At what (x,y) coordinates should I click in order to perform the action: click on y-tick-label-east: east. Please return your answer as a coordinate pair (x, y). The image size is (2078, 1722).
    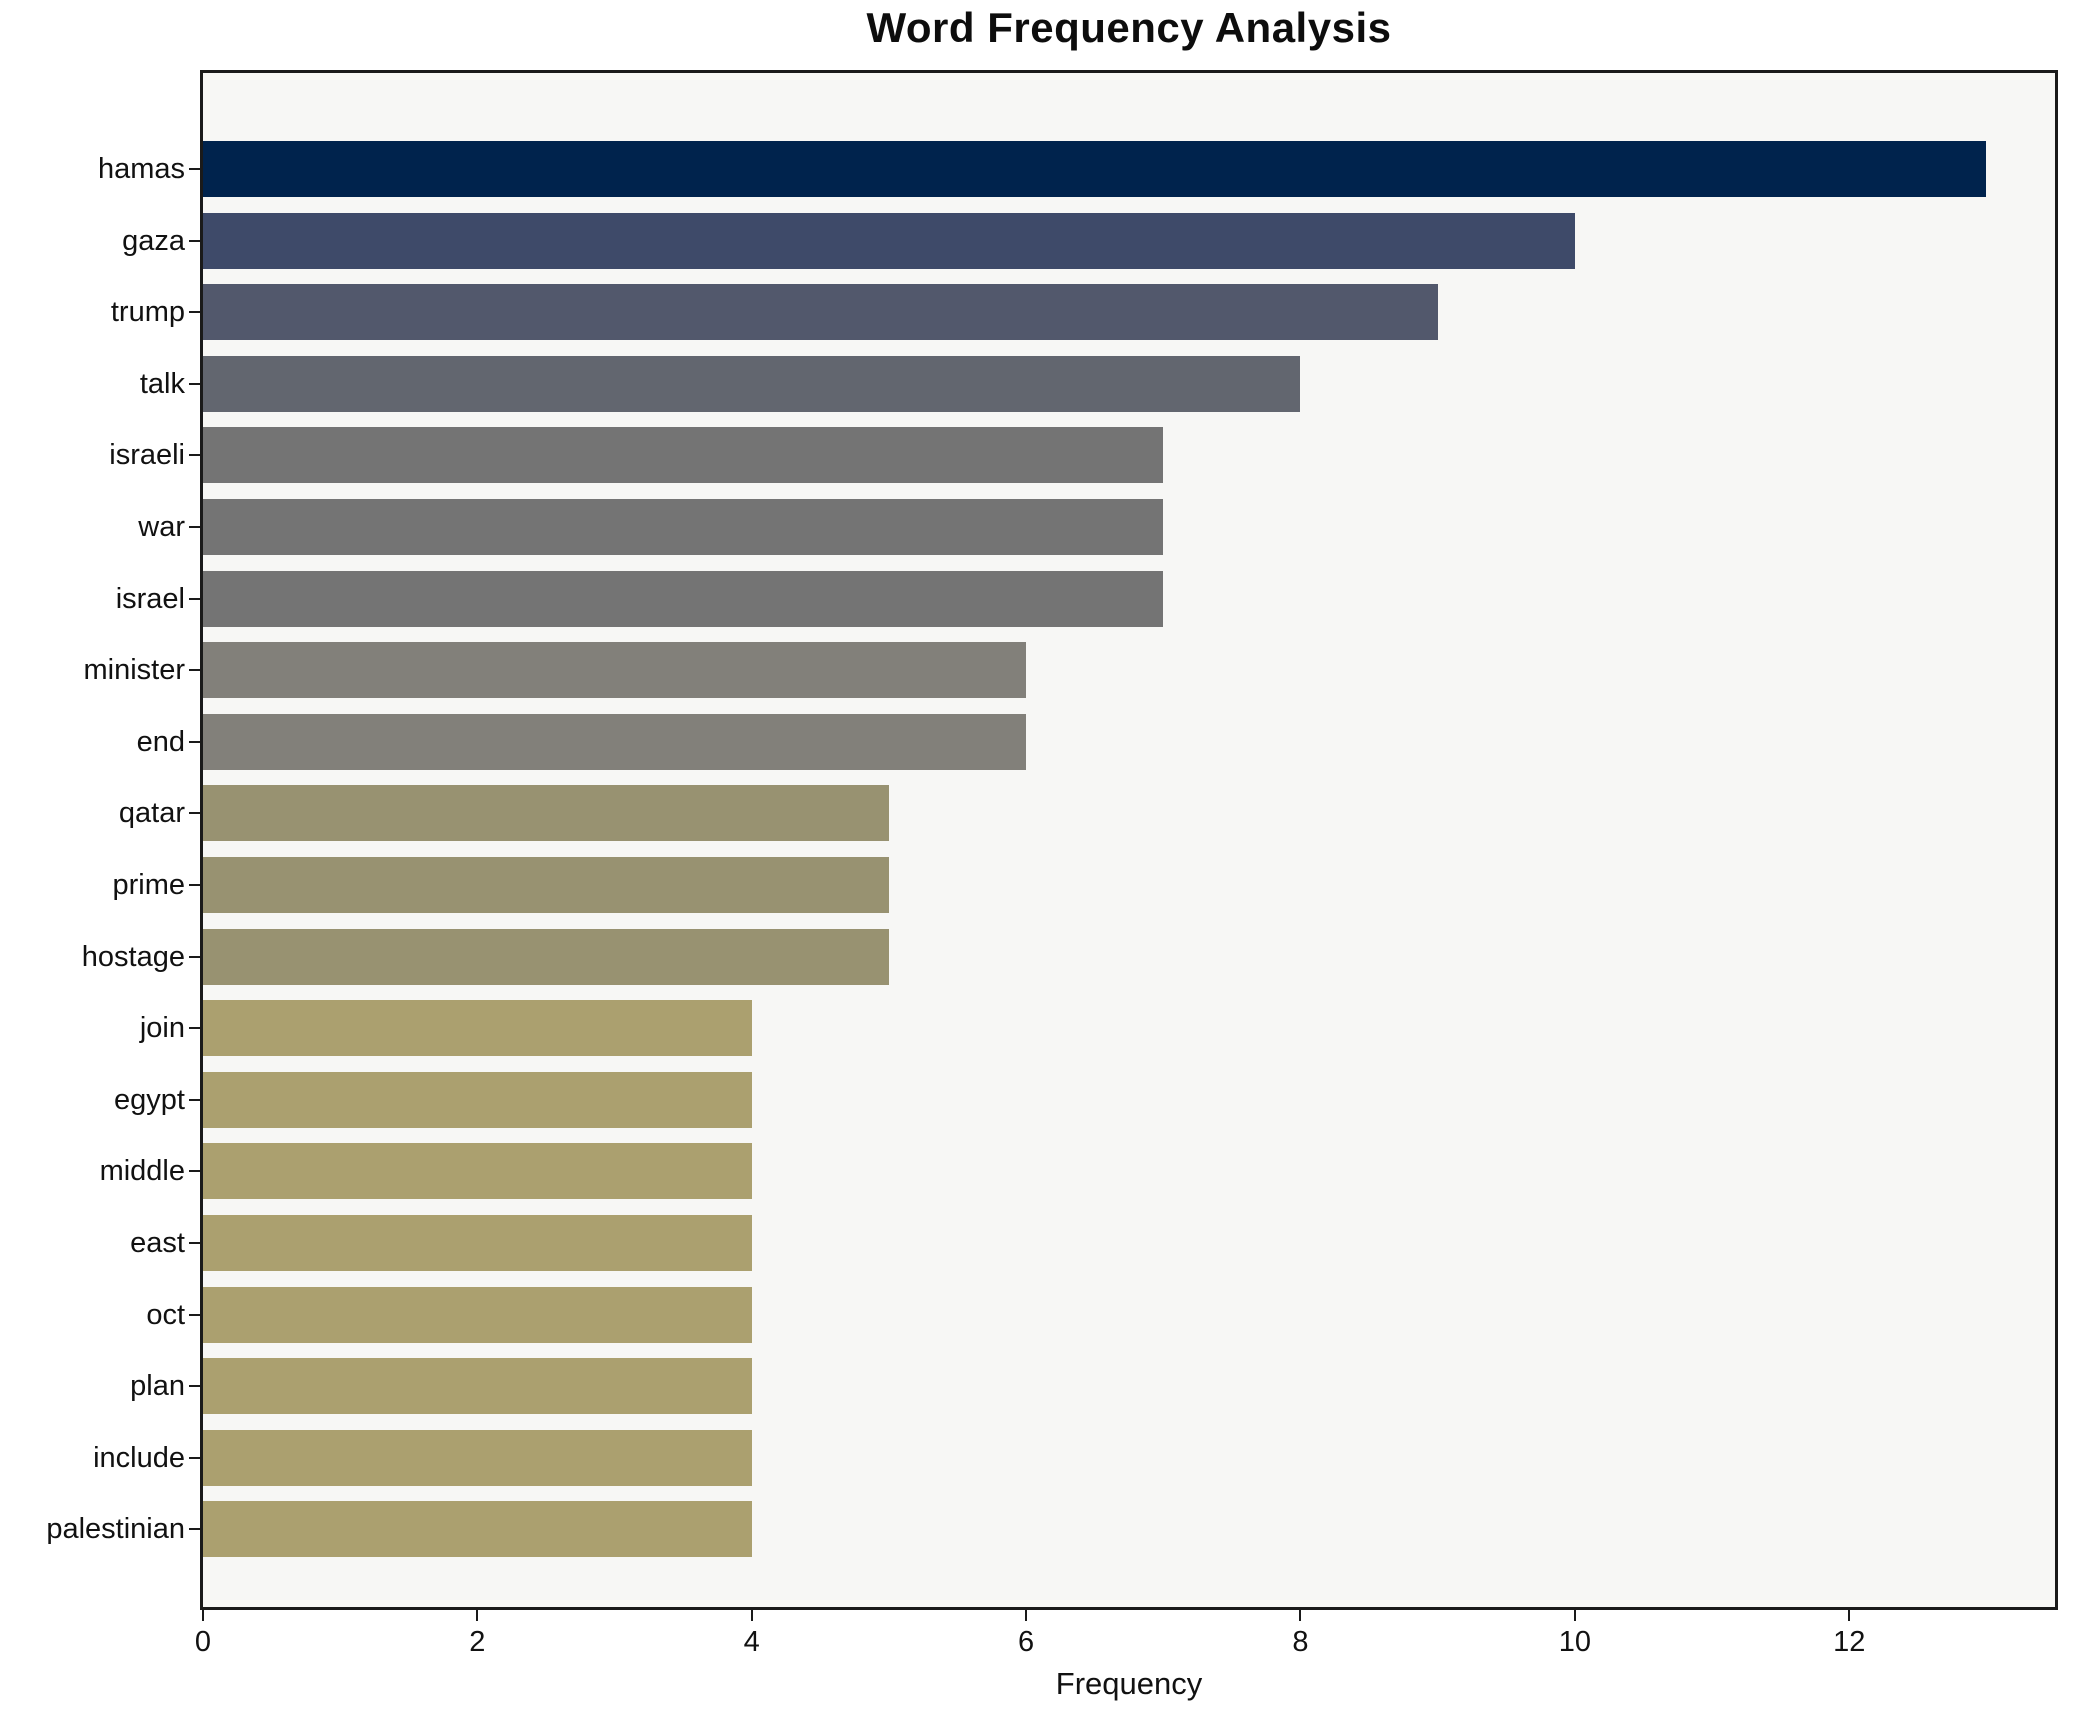
    Looking at the image, I should click on (157, 1243).